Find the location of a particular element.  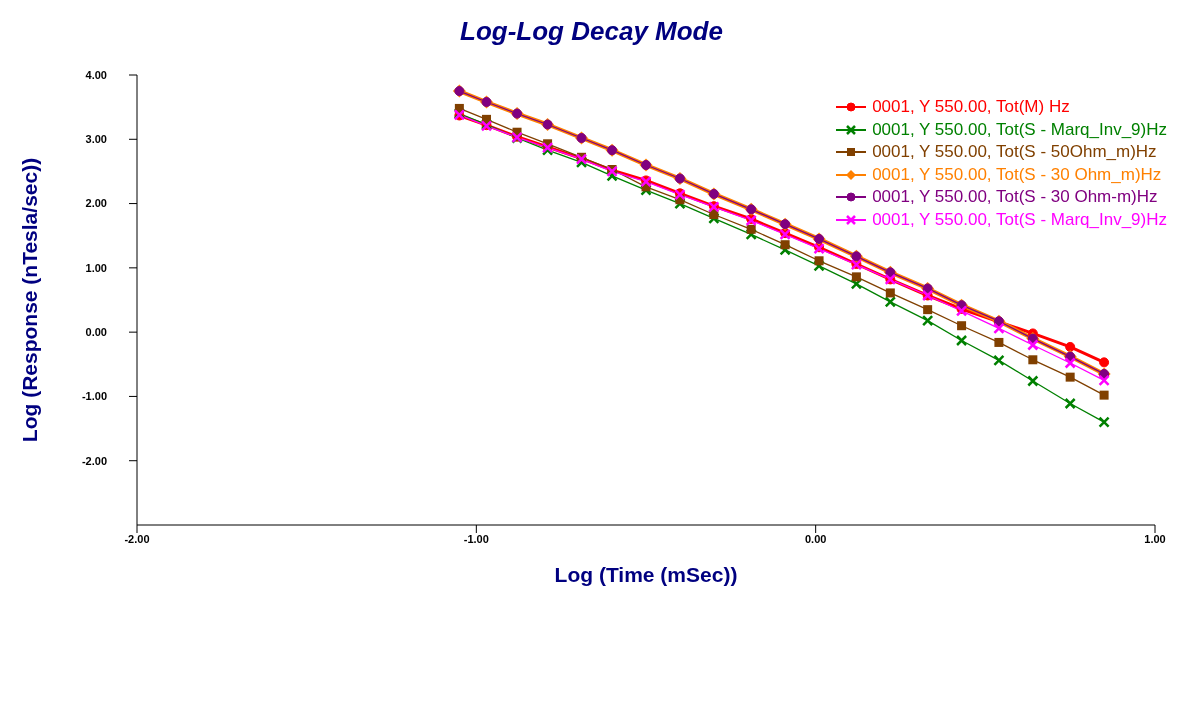

x-tick-label: -2.00 is located at coordinates (137, 538).